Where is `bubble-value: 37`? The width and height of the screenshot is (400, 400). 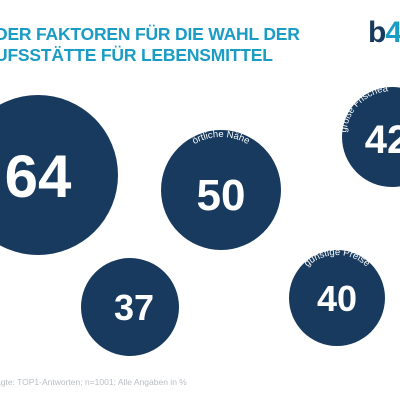 bubble-value: 37 is located at coordinates (134, 307).